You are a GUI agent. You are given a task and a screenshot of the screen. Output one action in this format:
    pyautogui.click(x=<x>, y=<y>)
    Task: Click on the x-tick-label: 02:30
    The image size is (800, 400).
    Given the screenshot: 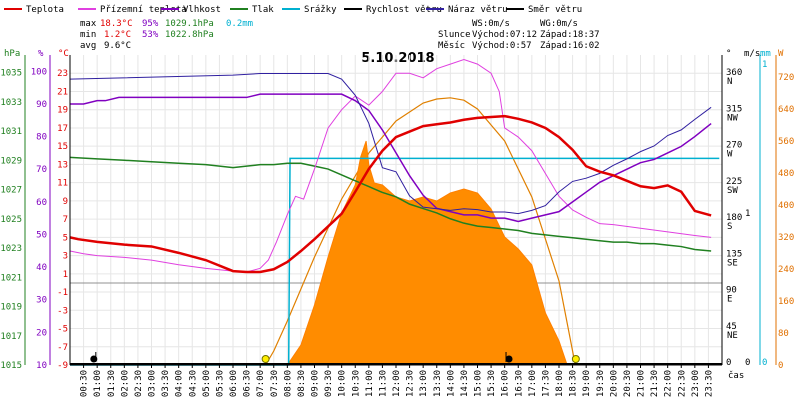 What is the action you would take?
    pyautogui.click(x=139, y=383)
    